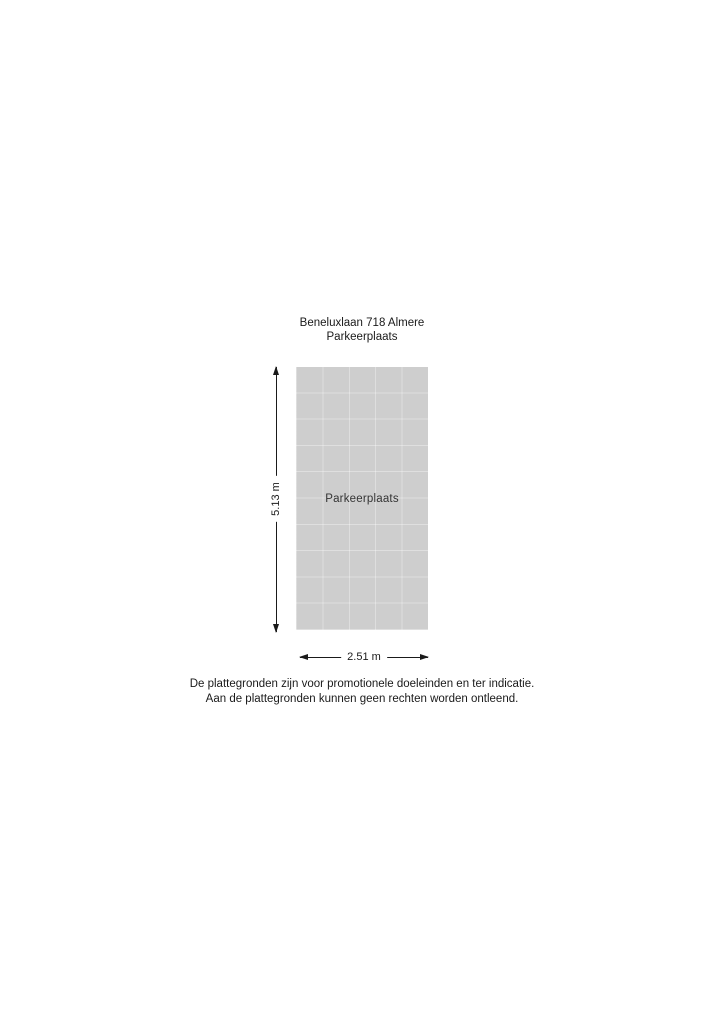 The width and height of the screenshot is (724, 1024). I want to click on height-dimension-label: 5.13 m, so click(276, 499).